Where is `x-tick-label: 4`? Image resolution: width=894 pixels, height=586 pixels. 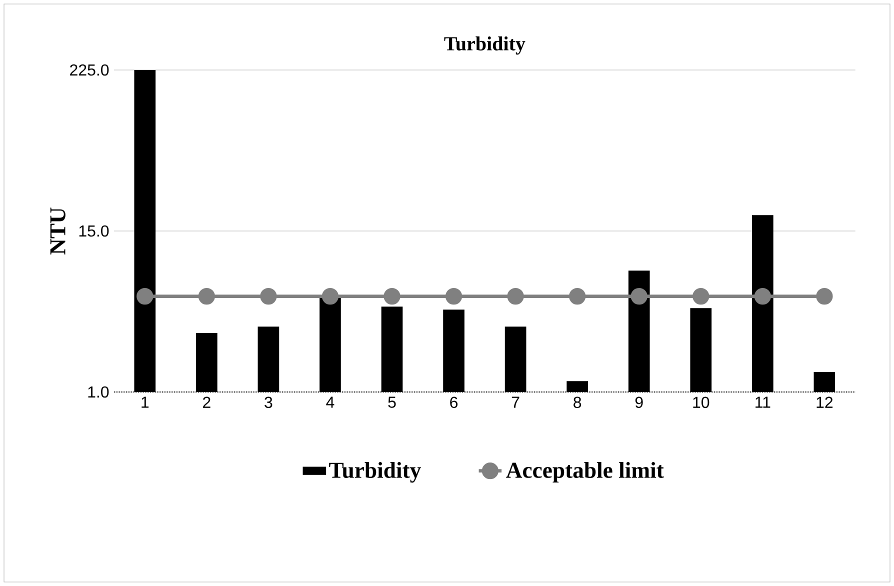
x-tick-label: 4 is located at coordinates (330, 402).